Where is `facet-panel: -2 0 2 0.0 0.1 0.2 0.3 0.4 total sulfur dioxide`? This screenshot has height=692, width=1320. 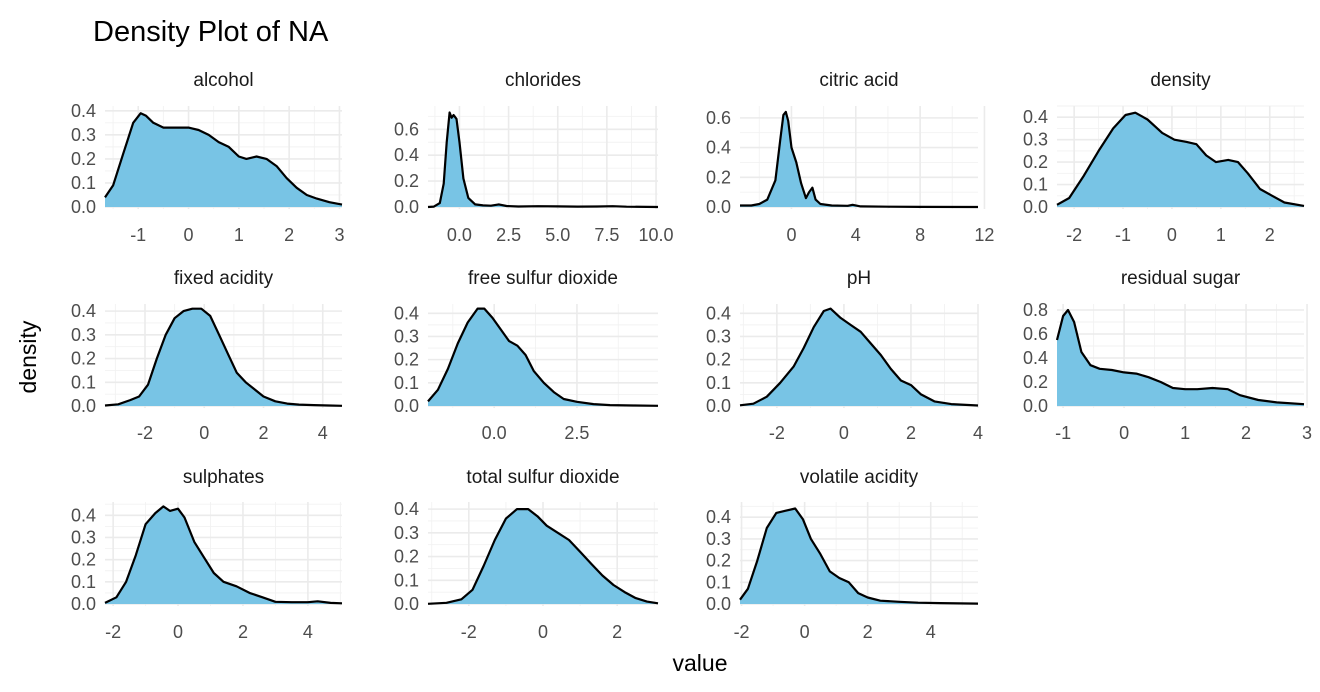
facet-panel: -2 0 2 0.0 0.1 0.2 0.3 0.4 total sulfur dioxide is located at coordinates (526, 554).